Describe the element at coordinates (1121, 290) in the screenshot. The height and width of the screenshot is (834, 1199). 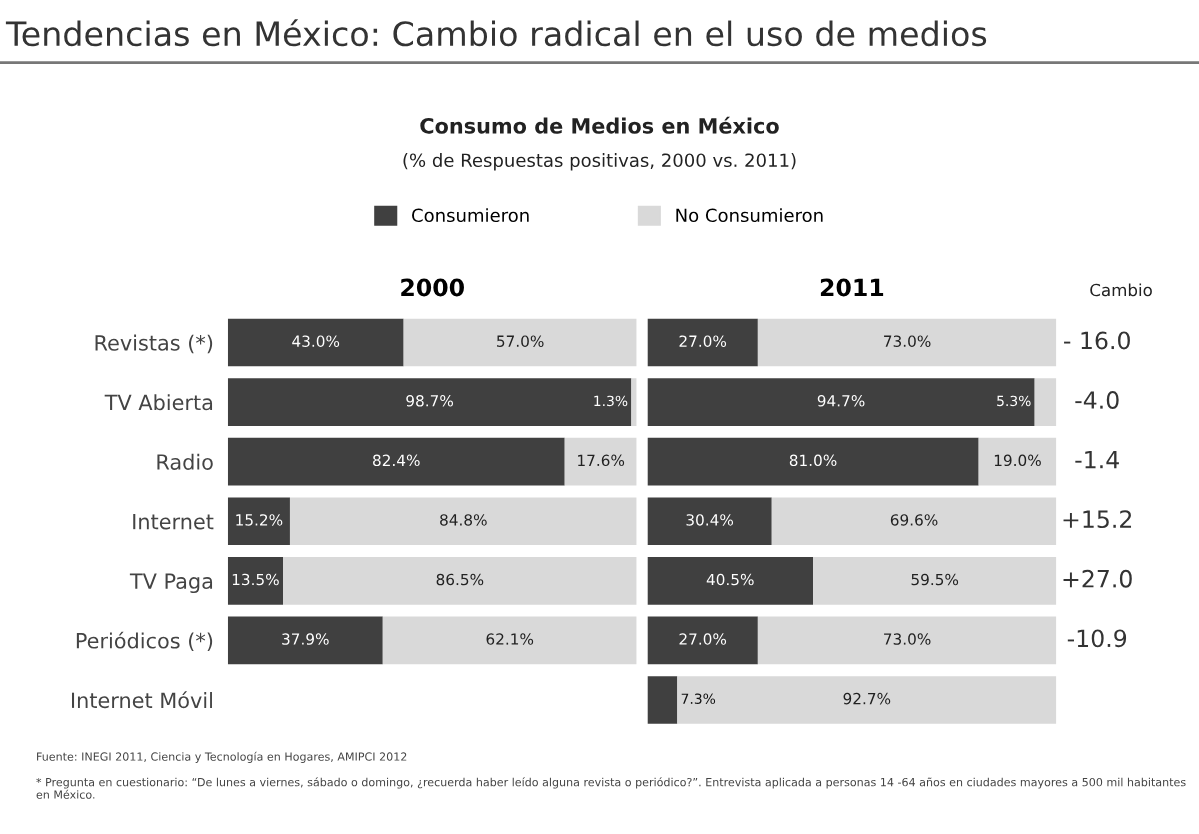
I see `text: Cambio` at that location.